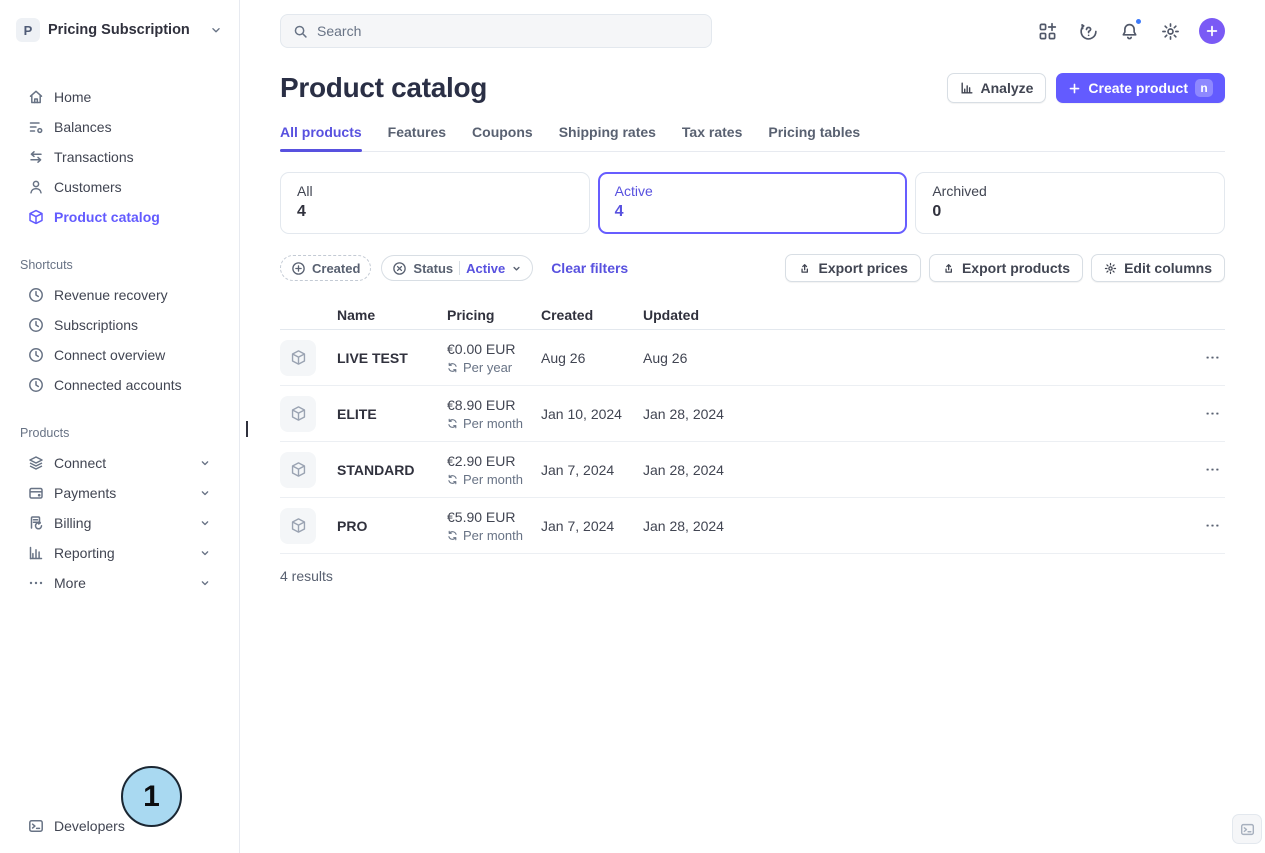 The image size is (1265, 853). Describe the element at coordinates (590, 268) in the screenshot. I see `clear-filters-link: Clear filters` at that location.